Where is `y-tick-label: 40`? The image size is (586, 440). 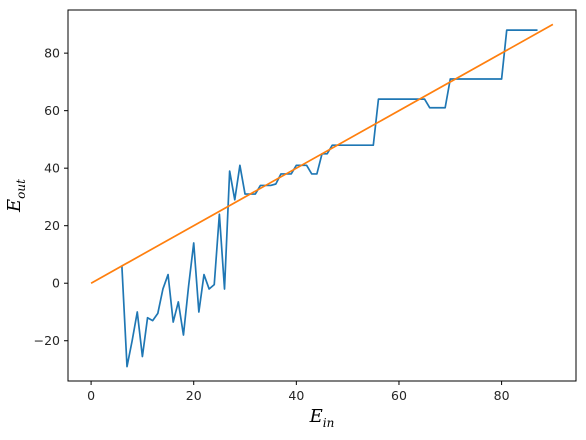 y-tick-label: 40 is located at coordinates (52, 168).